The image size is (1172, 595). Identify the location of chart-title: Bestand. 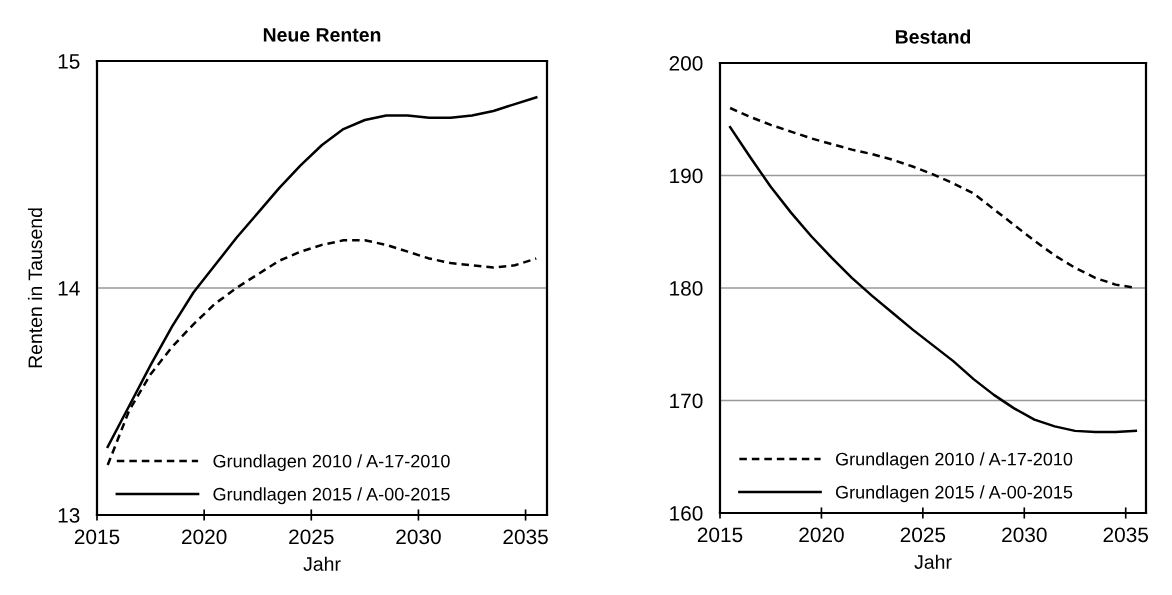
(933, 36).